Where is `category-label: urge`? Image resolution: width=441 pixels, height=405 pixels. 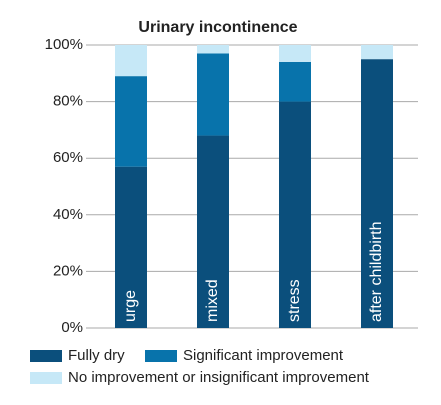
category-label: urge is located at coordinates (130, 306).